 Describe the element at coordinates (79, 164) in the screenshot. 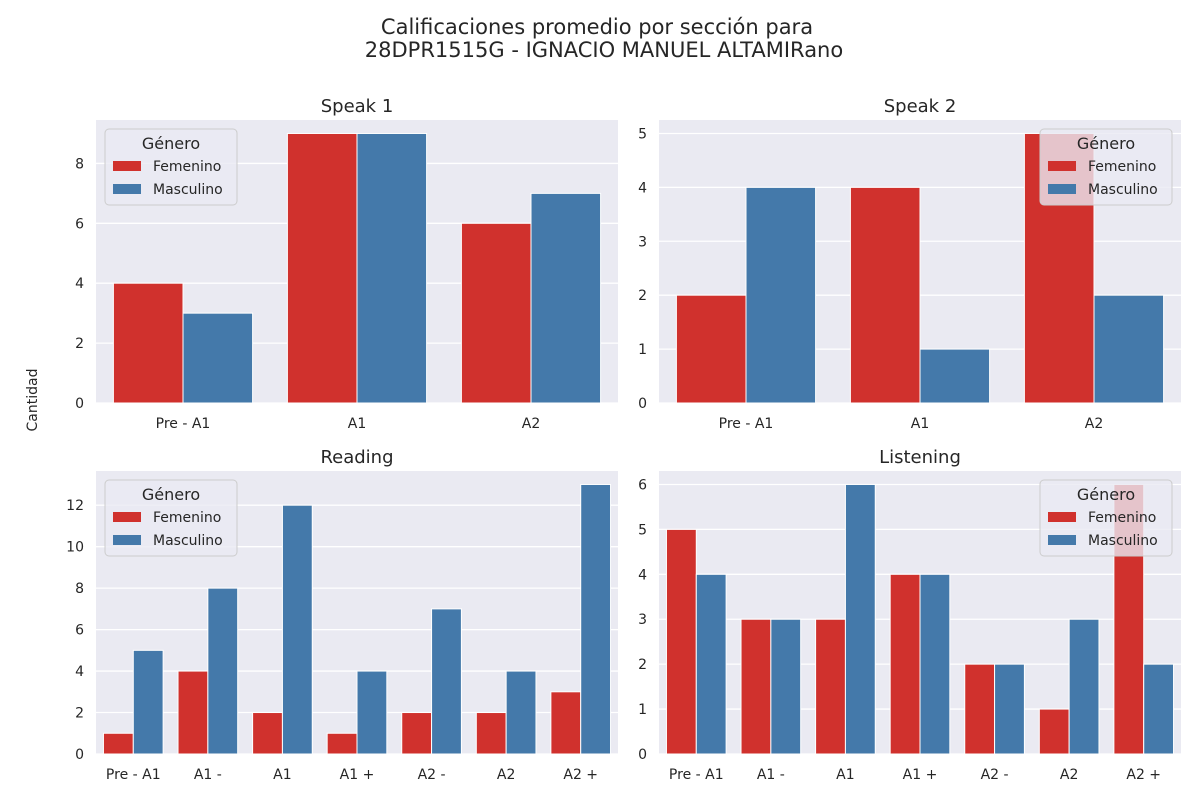

I see `y-tick-label: 8` at that location.